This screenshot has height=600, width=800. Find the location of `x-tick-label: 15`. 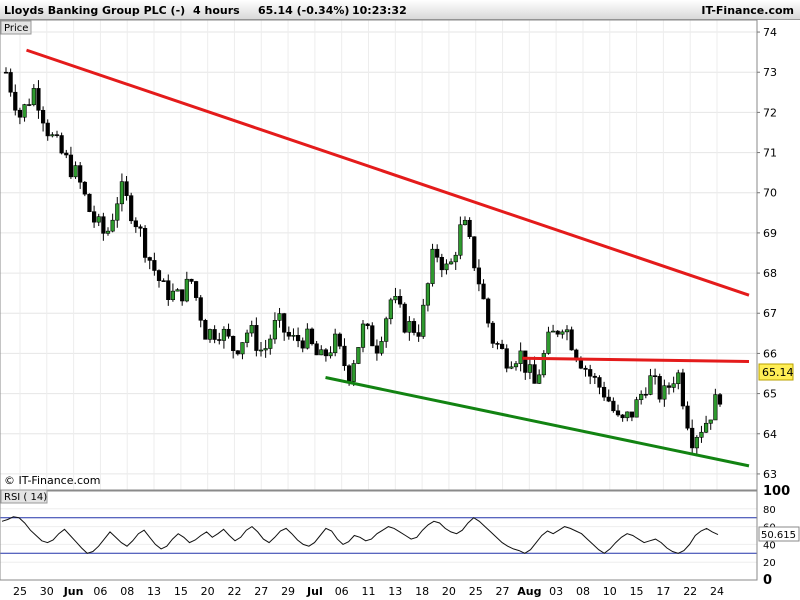

x-tick-label: 15 is located at coordinates (181, 591).